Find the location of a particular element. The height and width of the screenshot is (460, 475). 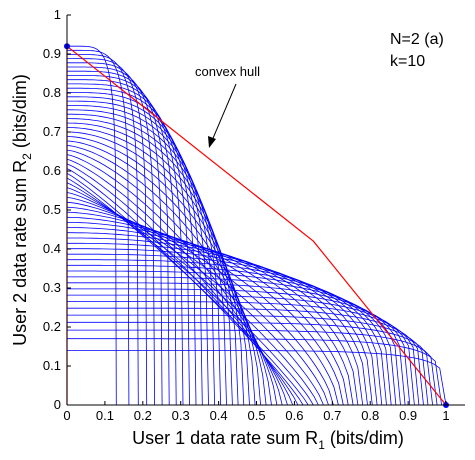

hull-label: convex hull is located at coordinates (227, 71).